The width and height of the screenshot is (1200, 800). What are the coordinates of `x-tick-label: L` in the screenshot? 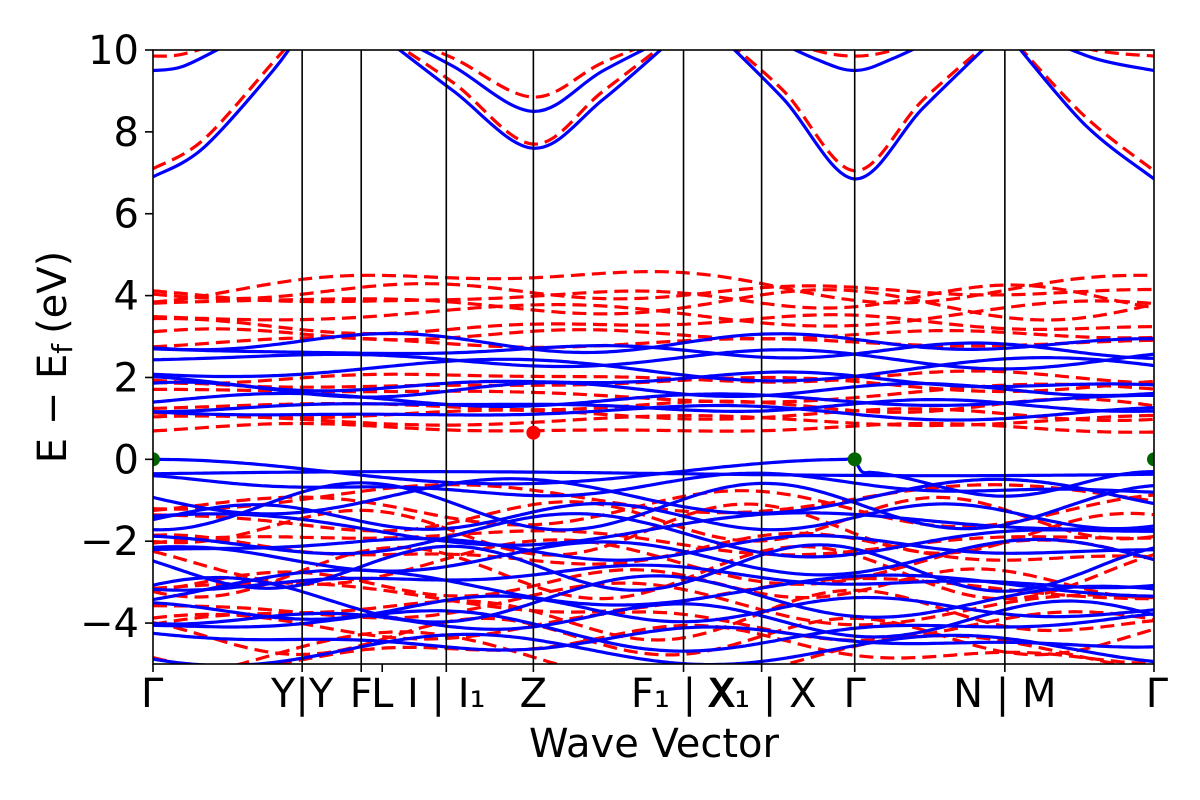 It's located at (382, 694).